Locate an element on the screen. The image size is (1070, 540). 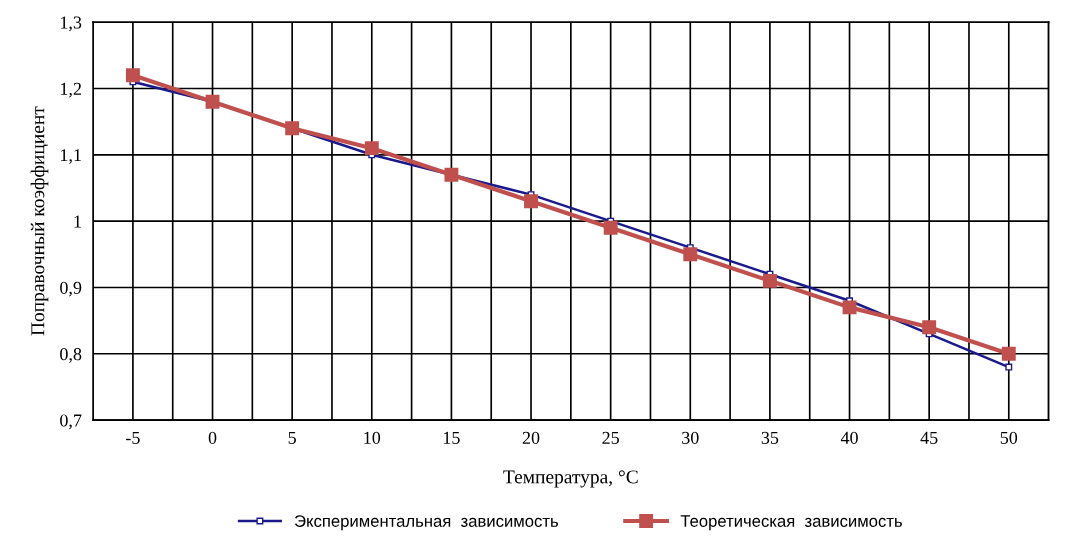
x-tick-label: -5 is located at coordinates (133, 437).